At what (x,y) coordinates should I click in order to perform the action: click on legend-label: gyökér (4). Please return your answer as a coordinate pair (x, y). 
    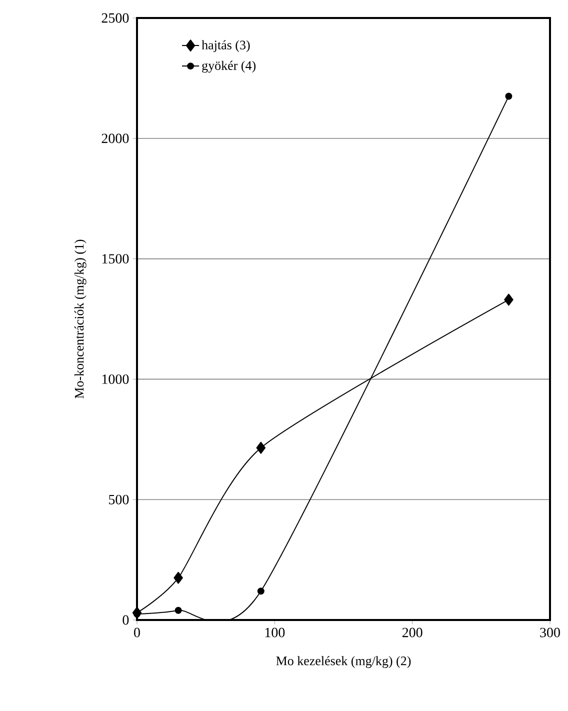
    Looking at the image, I should click on (229, 66).